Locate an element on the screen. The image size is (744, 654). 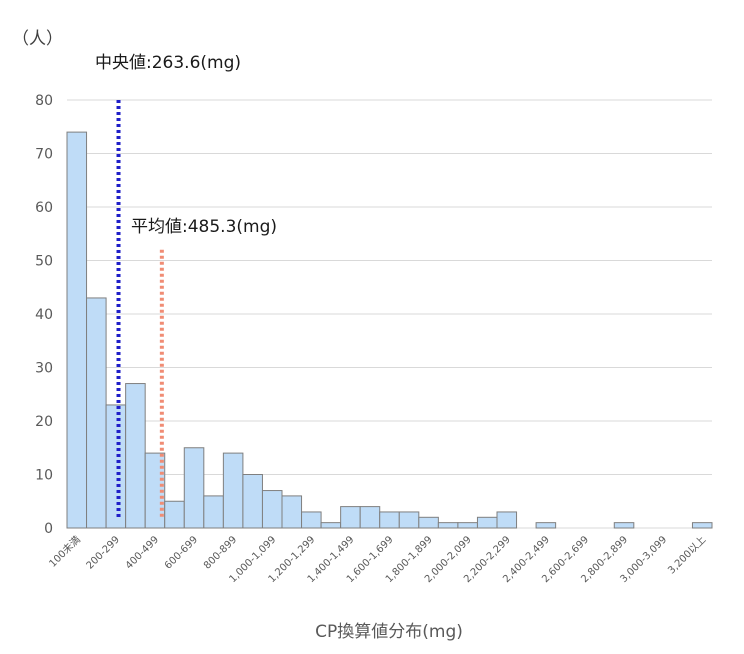
bar-2,200-2,299 is located at coordinates (507, 520).